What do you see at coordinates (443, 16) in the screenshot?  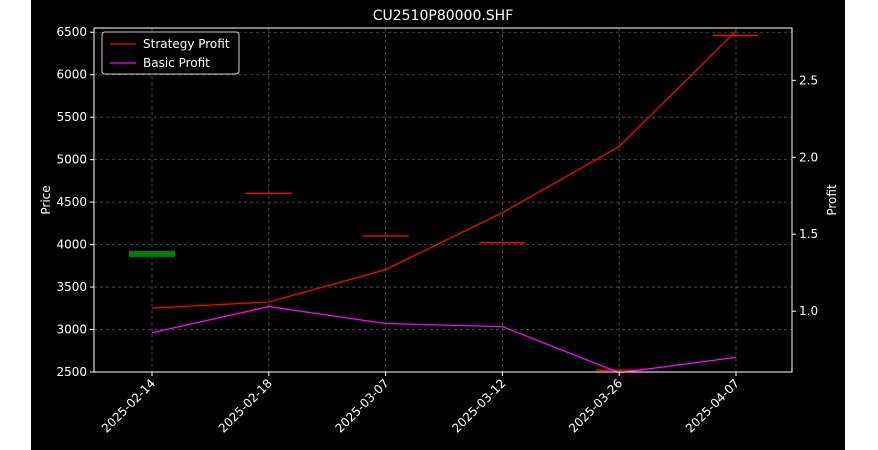 I see `chart-title: CU2510P80000.SHF` at bounding box center [443, 16].